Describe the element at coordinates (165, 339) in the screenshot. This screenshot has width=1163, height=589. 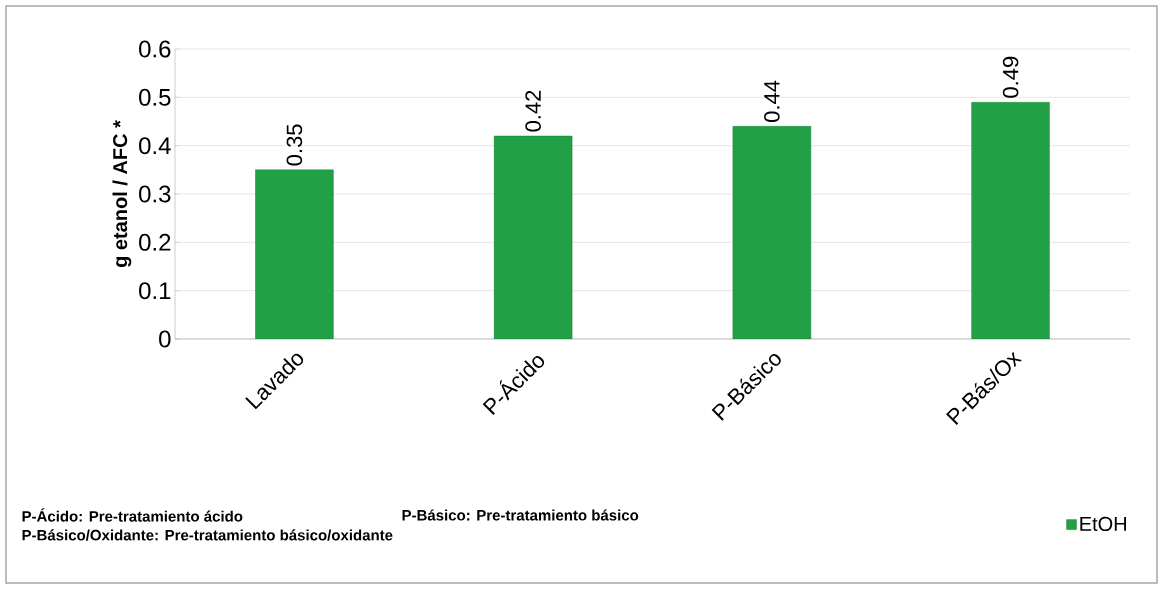
I see `y-tick-label: 0` at that location.